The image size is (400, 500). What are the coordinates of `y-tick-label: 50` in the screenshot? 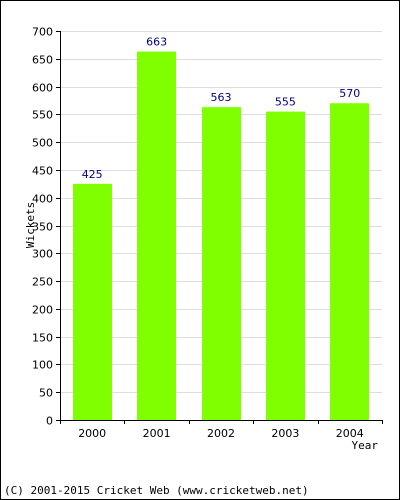 It's located at (46, 393).